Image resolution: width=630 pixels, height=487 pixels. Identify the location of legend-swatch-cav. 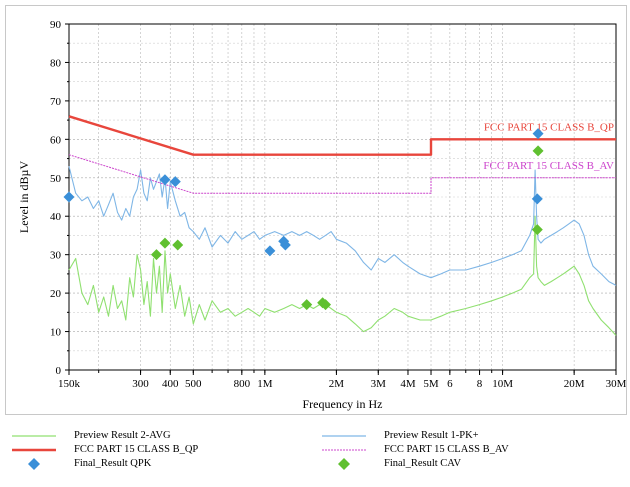
(344, 464).